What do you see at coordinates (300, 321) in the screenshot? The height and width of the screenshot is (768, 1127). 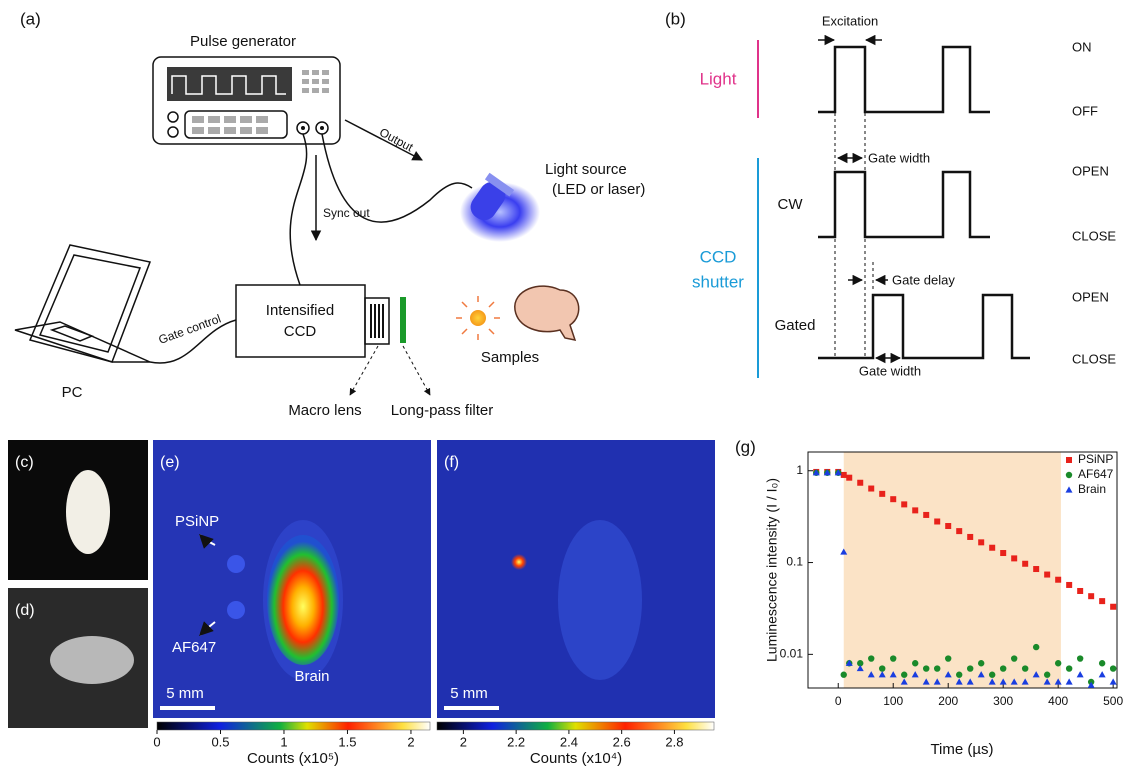 I see `ccd-box` at bounding box center [300, 321].